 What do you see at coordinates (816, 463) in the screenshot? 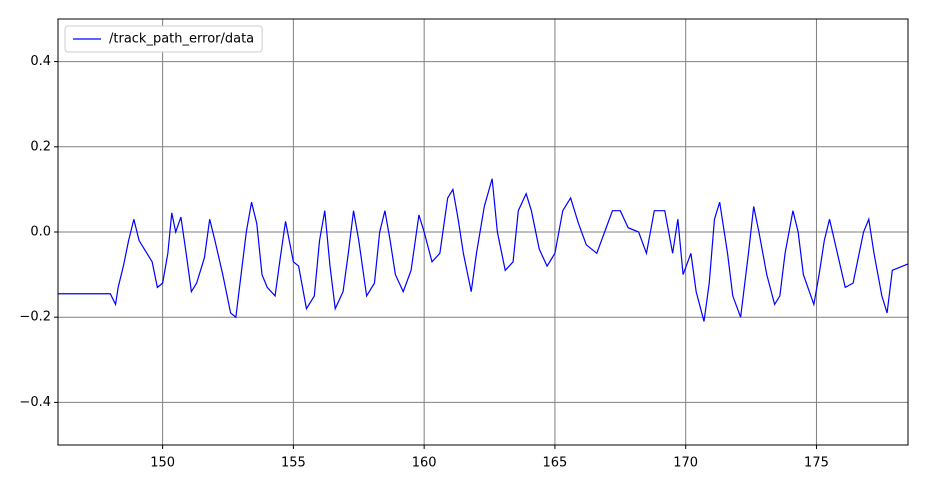
I see `x-tick-label: 175` at bounding box center [816, 463].